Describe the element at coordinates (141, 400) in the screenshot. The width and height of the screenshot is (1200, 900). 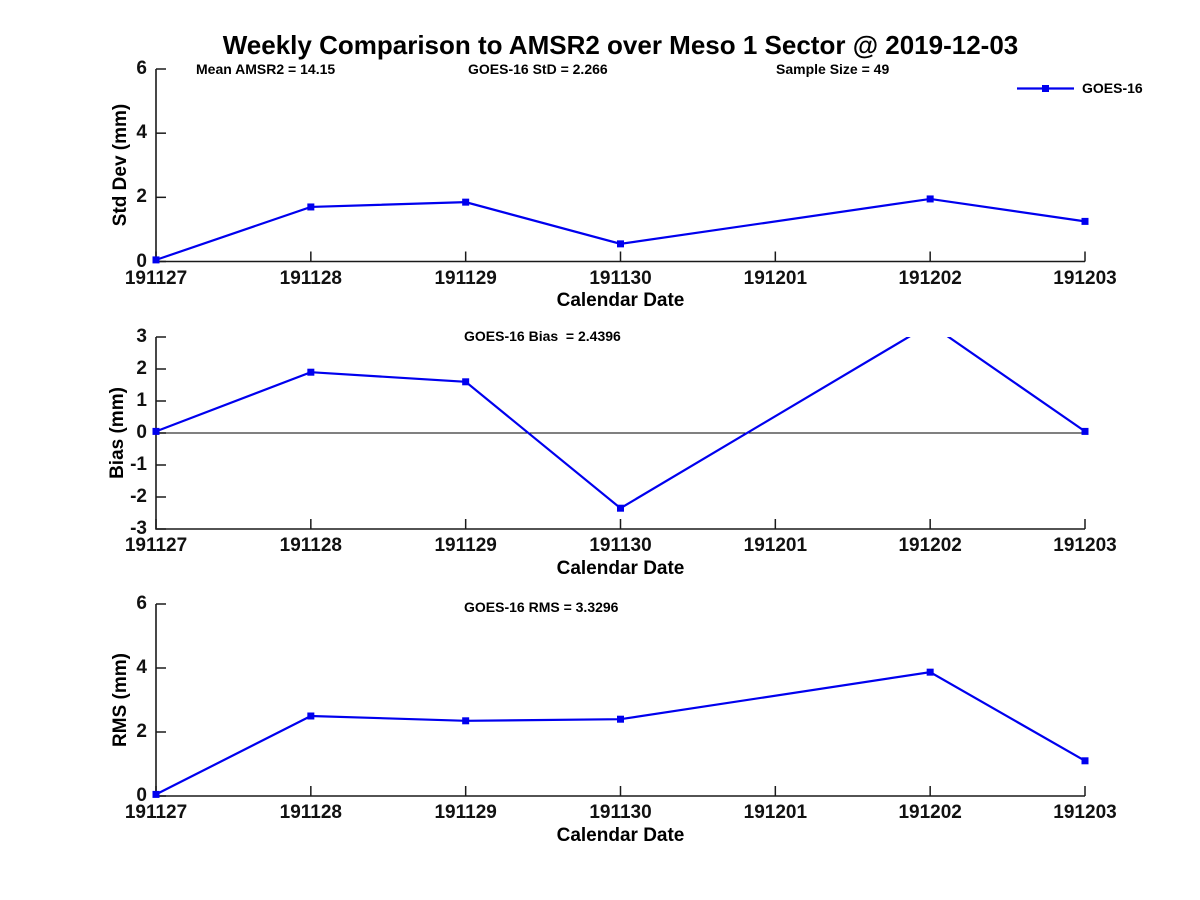
I see `y-tick-label: 1` at that location.